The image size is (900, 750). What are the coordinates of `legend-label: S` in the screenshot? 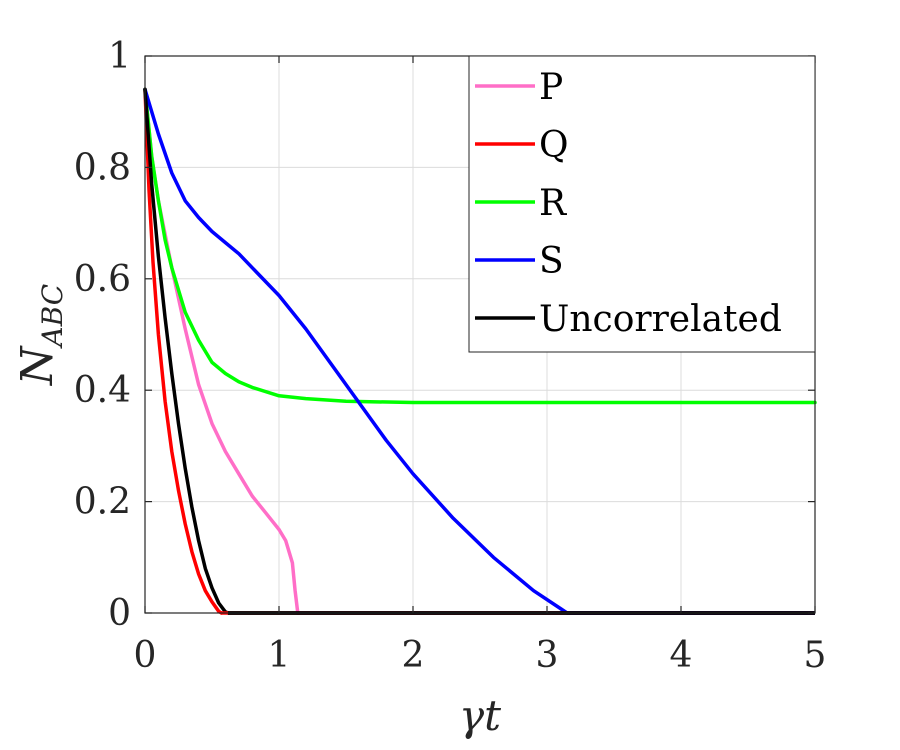 It's located at (551, 261).